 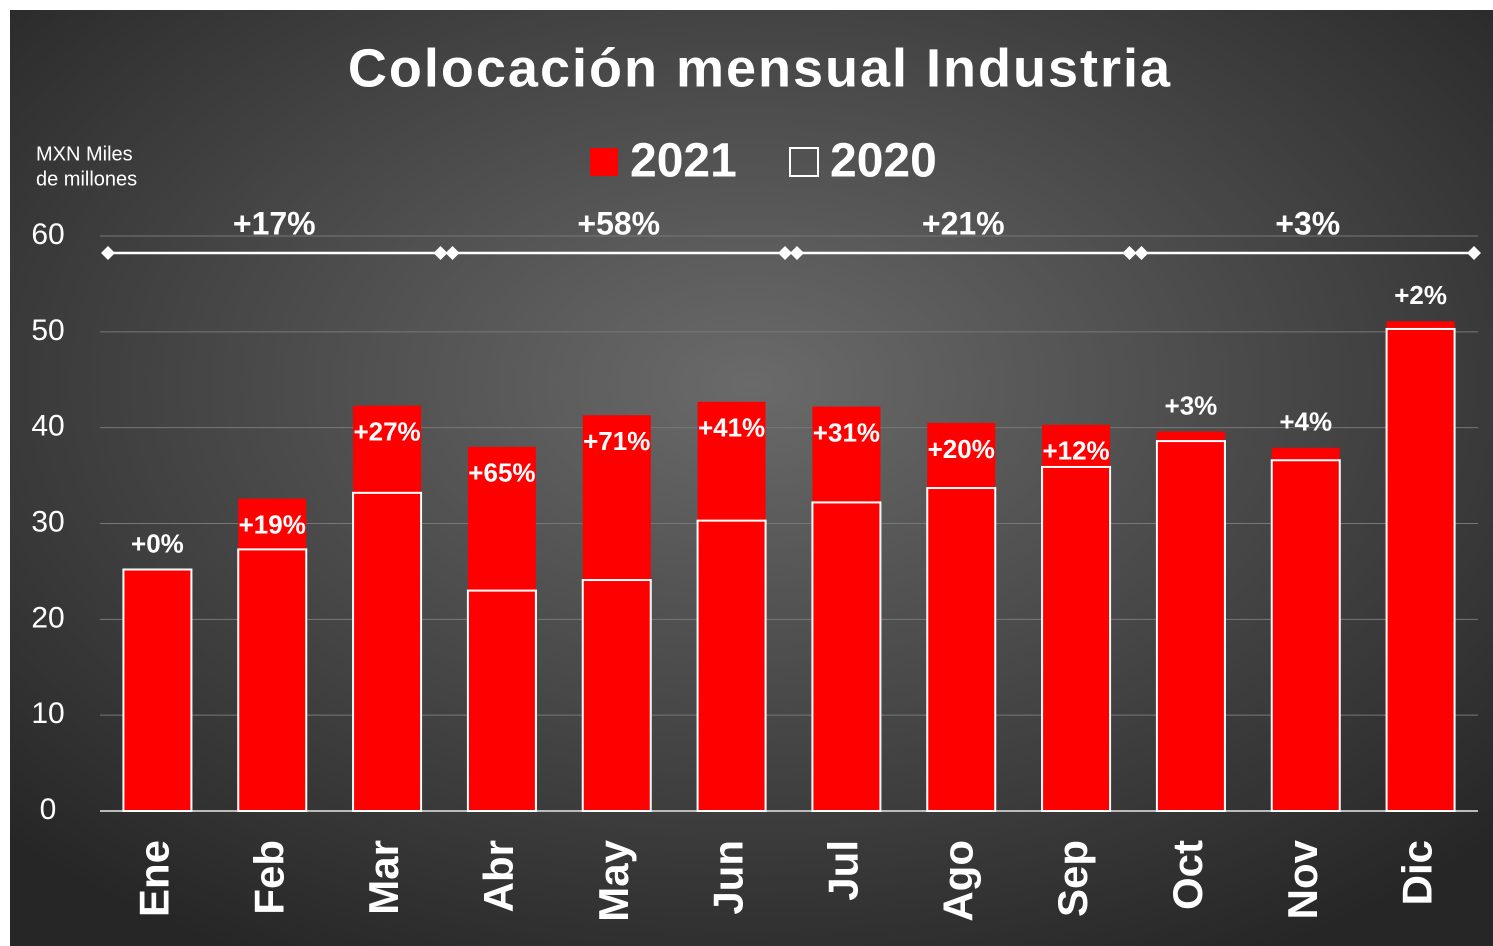 I want to click on y-tick-label: 10, so click(x=47, y=713).